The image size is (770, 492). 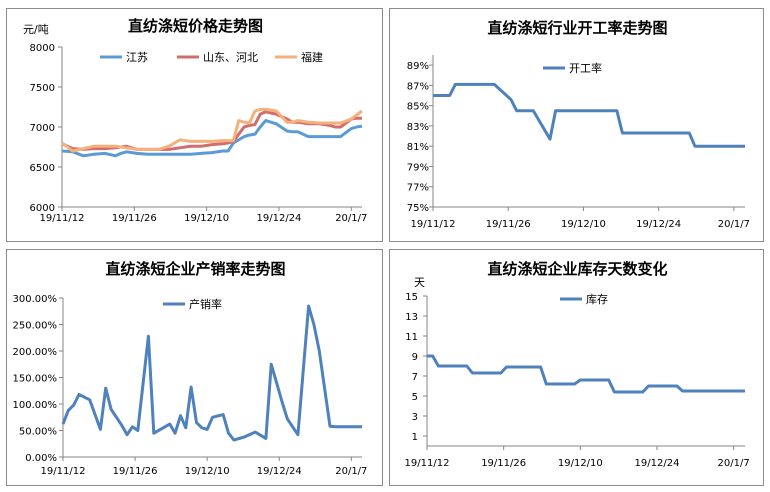 What do you see at coordinates (411, 297) in the screenshot?
I see `y-tick-label: 15` at bounding box center [411, 297].